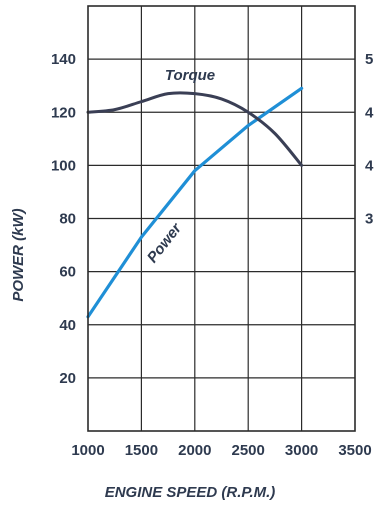  What do you see at coordinates (369, 165) in the screenshot?
I see `y2-tick-label-2: 4` at bounding box center [369, 165].